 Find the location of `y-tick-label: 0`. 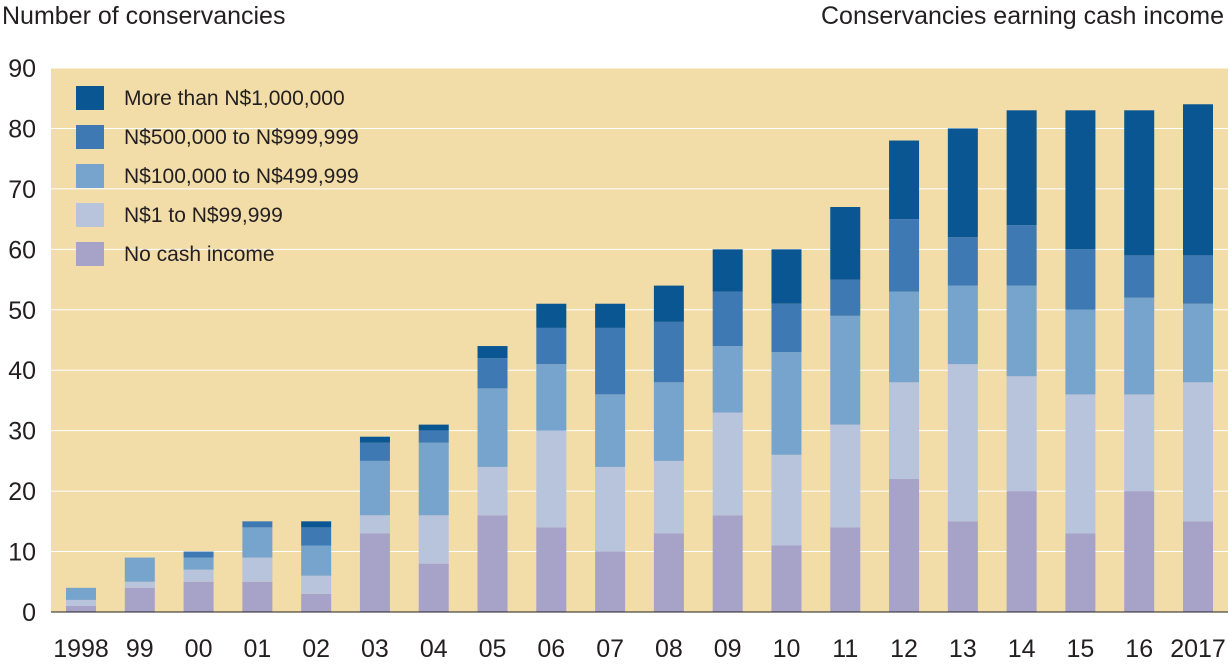

y-tick-label: 0 is located at coordinates (29, 613).